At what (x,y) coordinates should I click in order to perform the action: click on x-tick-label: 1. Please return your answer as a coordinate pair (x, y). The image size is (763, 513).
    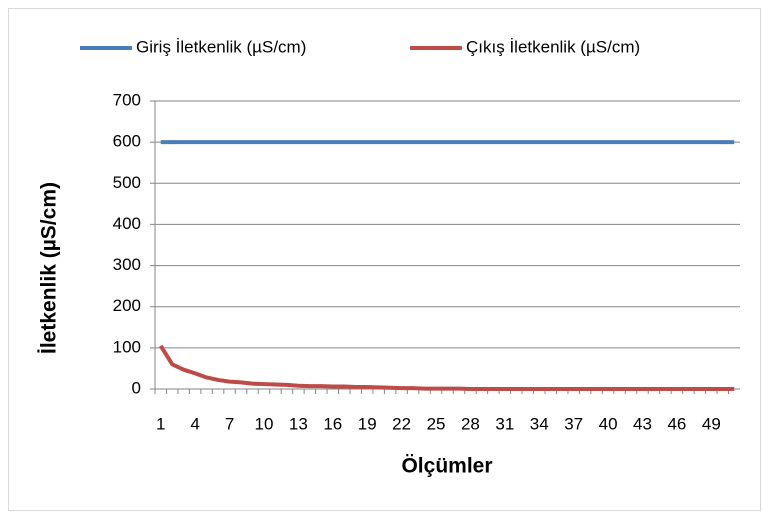
    Looking at the image, I should click on (160, 423).